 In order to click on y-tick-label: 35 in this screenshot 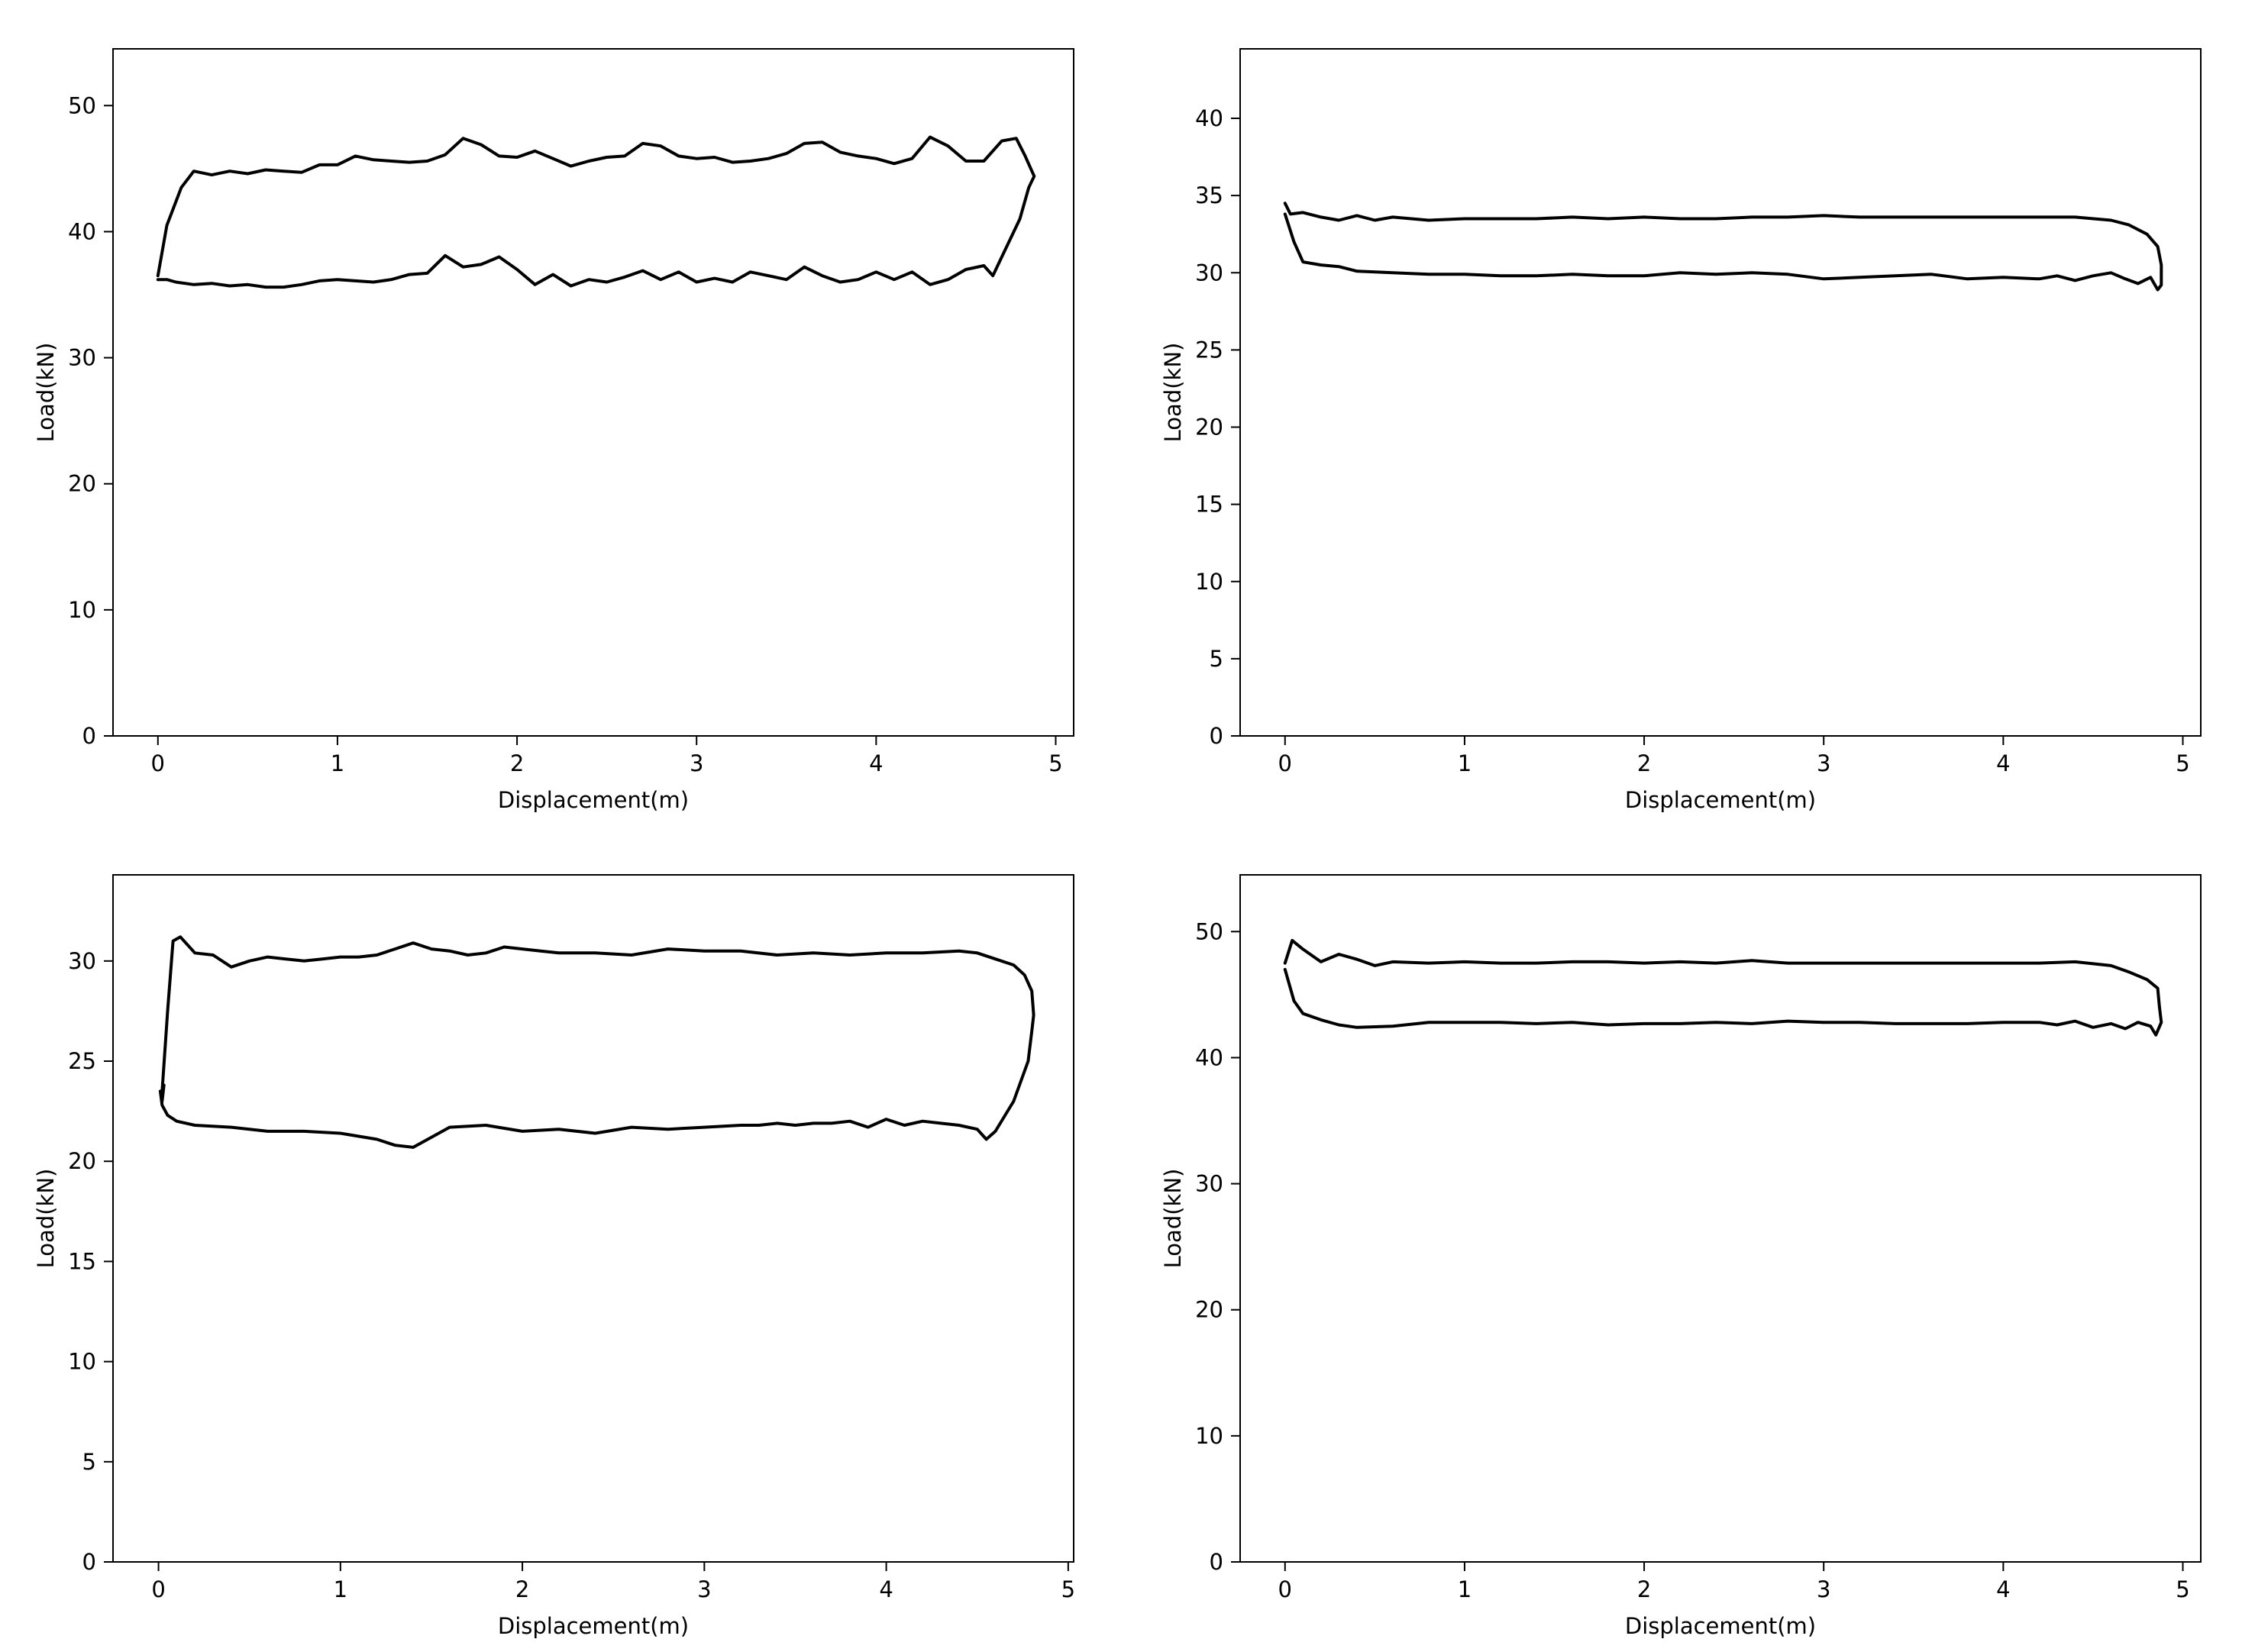, I will do `click(1209, 195)`.